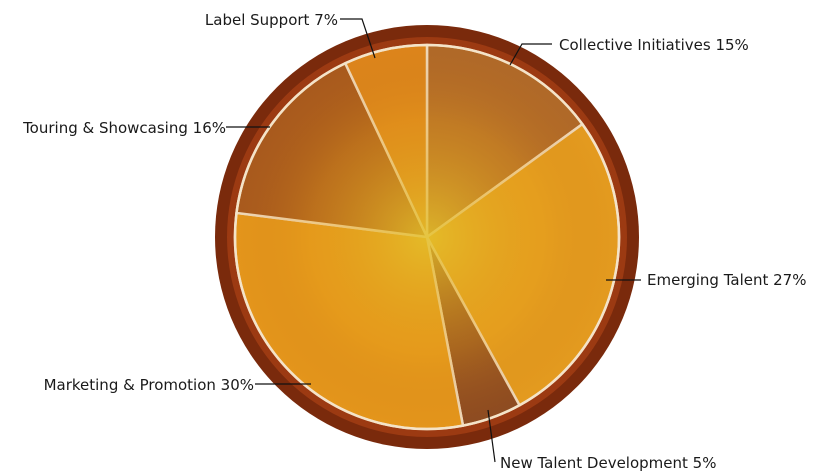 The height and width of the screenshot is (475, 830). Describe the element at coordinates (608, 463) in the screenshot. I see `slice-label-new-talent: New Talent Development 5%` at that location.